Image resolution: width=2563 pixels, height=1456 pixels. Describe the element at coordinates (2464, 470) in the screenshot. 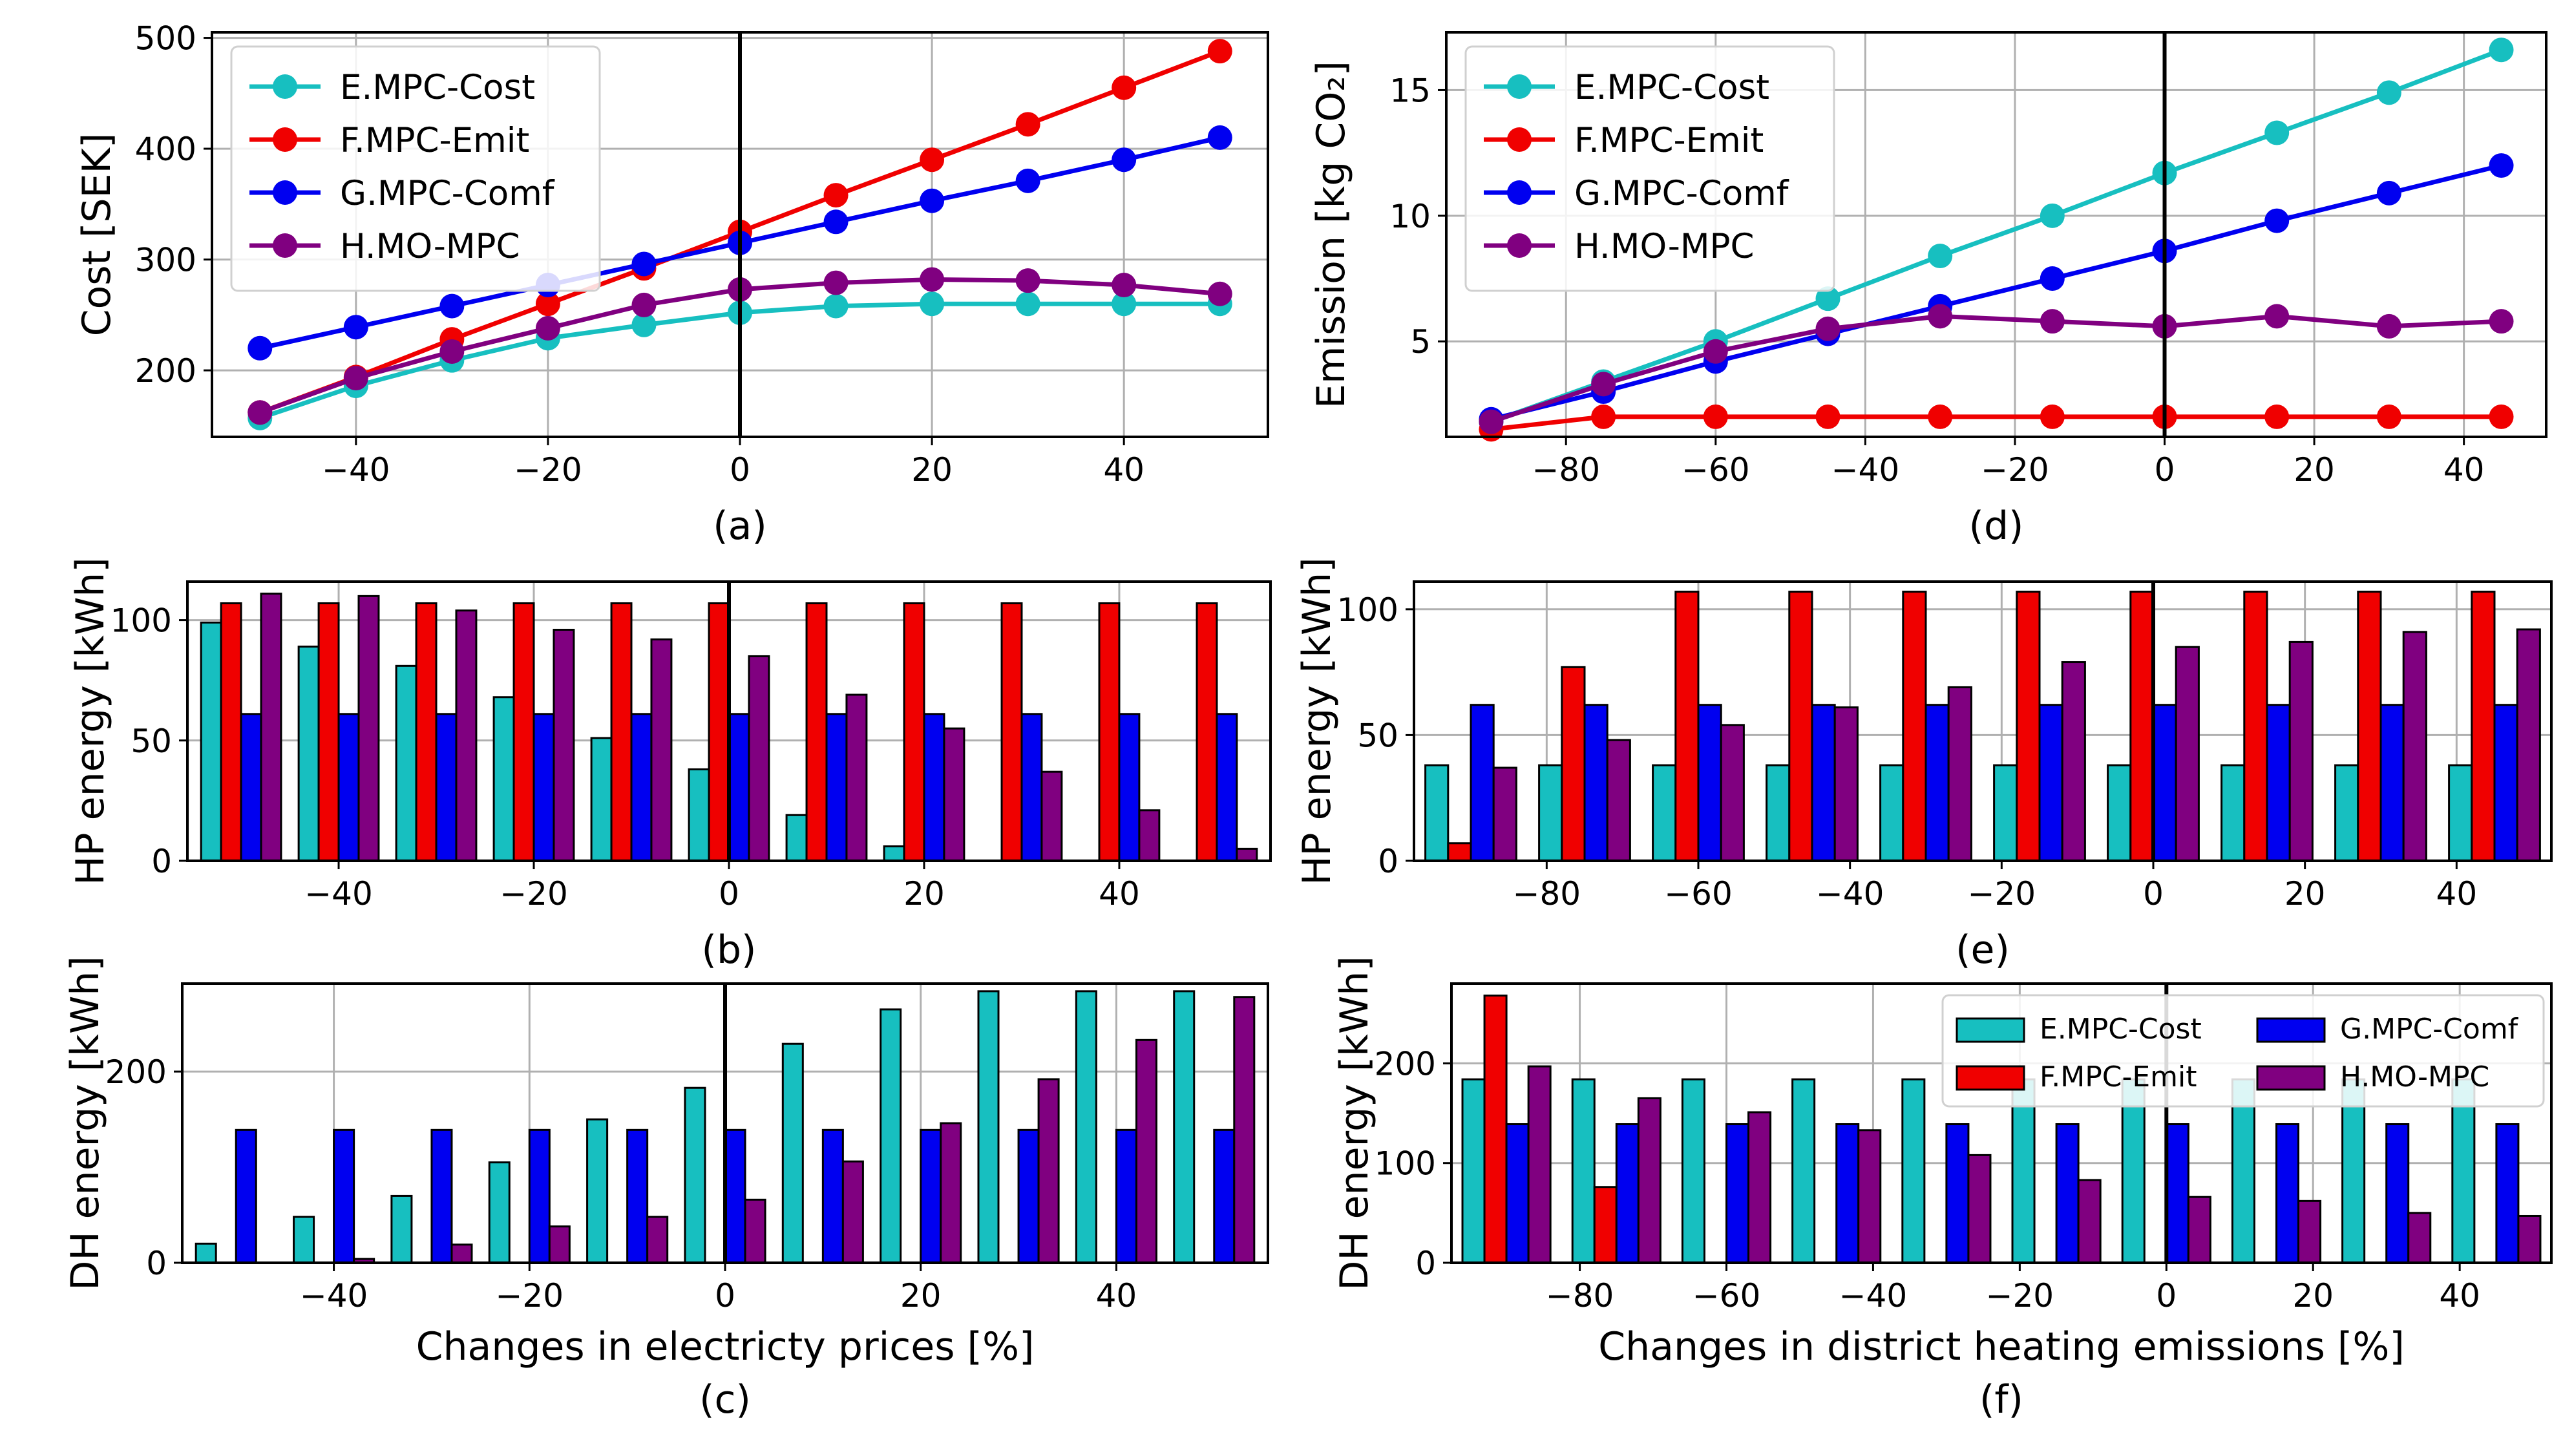

I see `x-tick-label: 40` at that location.